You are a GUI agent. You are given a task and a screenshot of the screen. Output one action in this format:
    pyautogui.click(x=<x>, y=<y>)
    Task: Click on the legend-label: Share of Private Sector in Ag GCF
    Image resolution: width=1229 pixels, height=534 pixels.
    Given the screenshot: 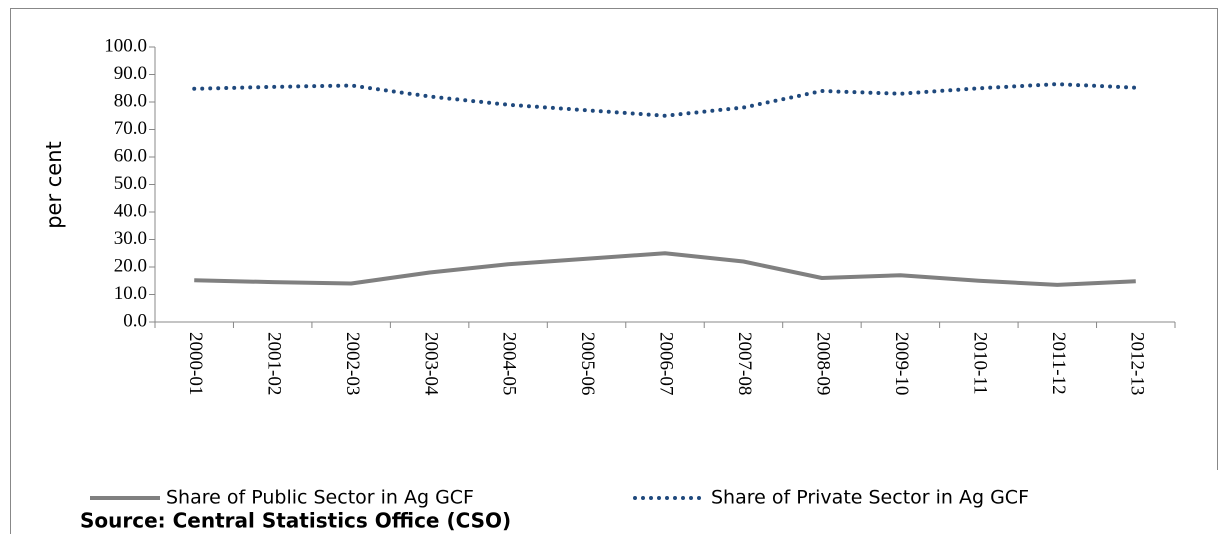 What is the action you would take?
    pyautogui.click(x=870, y=498)
    